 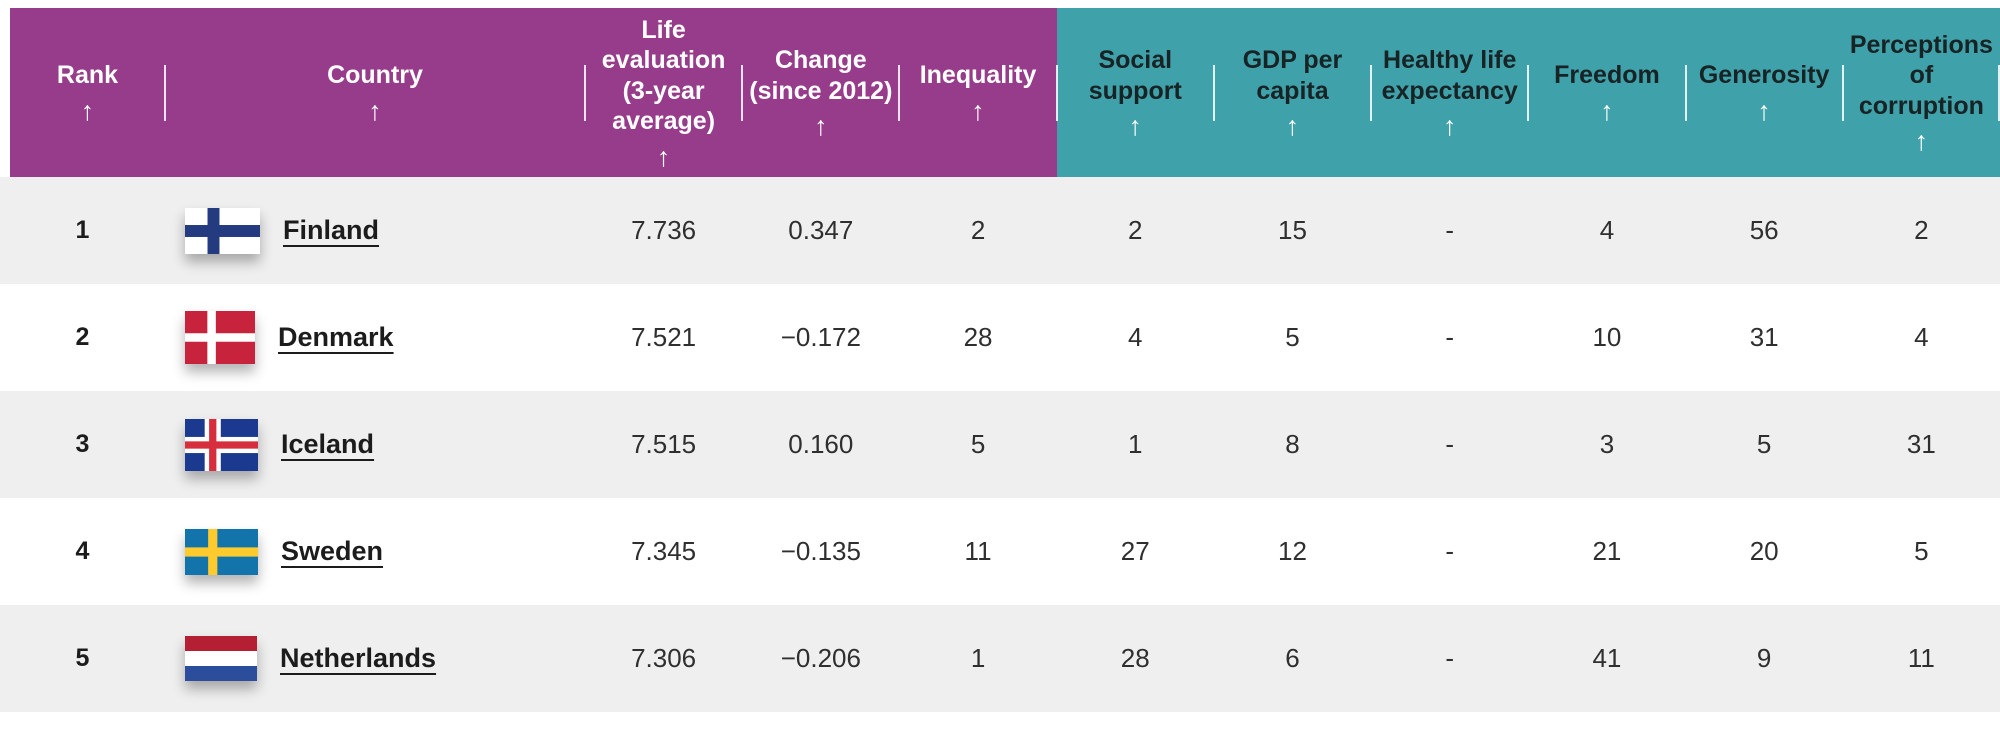 What do you see at coordinates (978, 230) in the screenshot?
I see `inequality-cell: 2` at bounding box center [978, 230].